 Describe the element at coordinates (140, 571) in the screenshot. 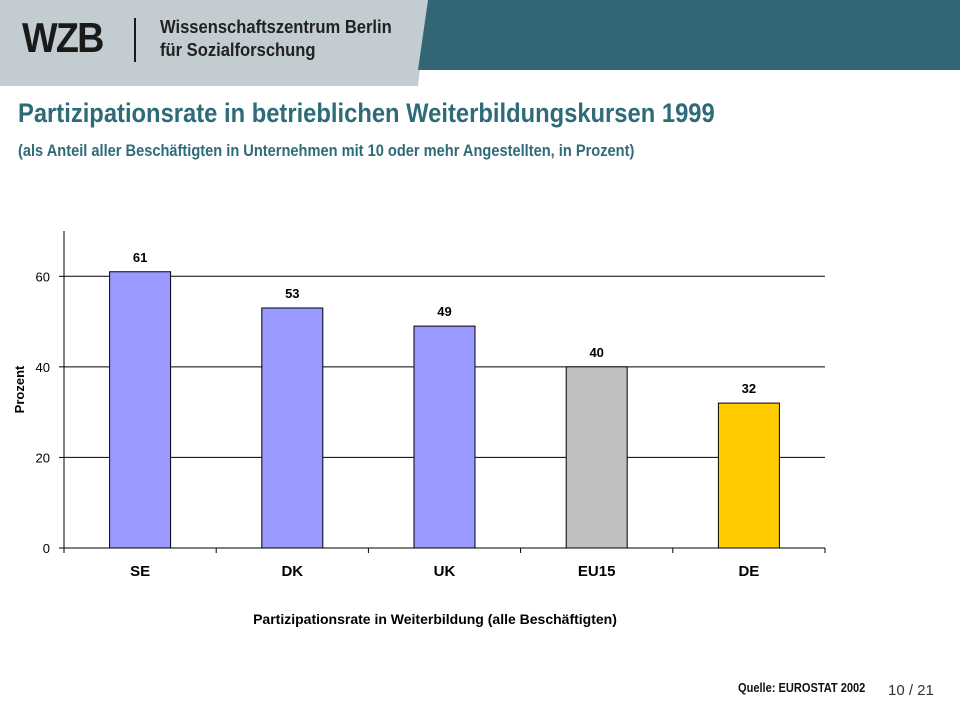

I see `category-label: SE` at that location.